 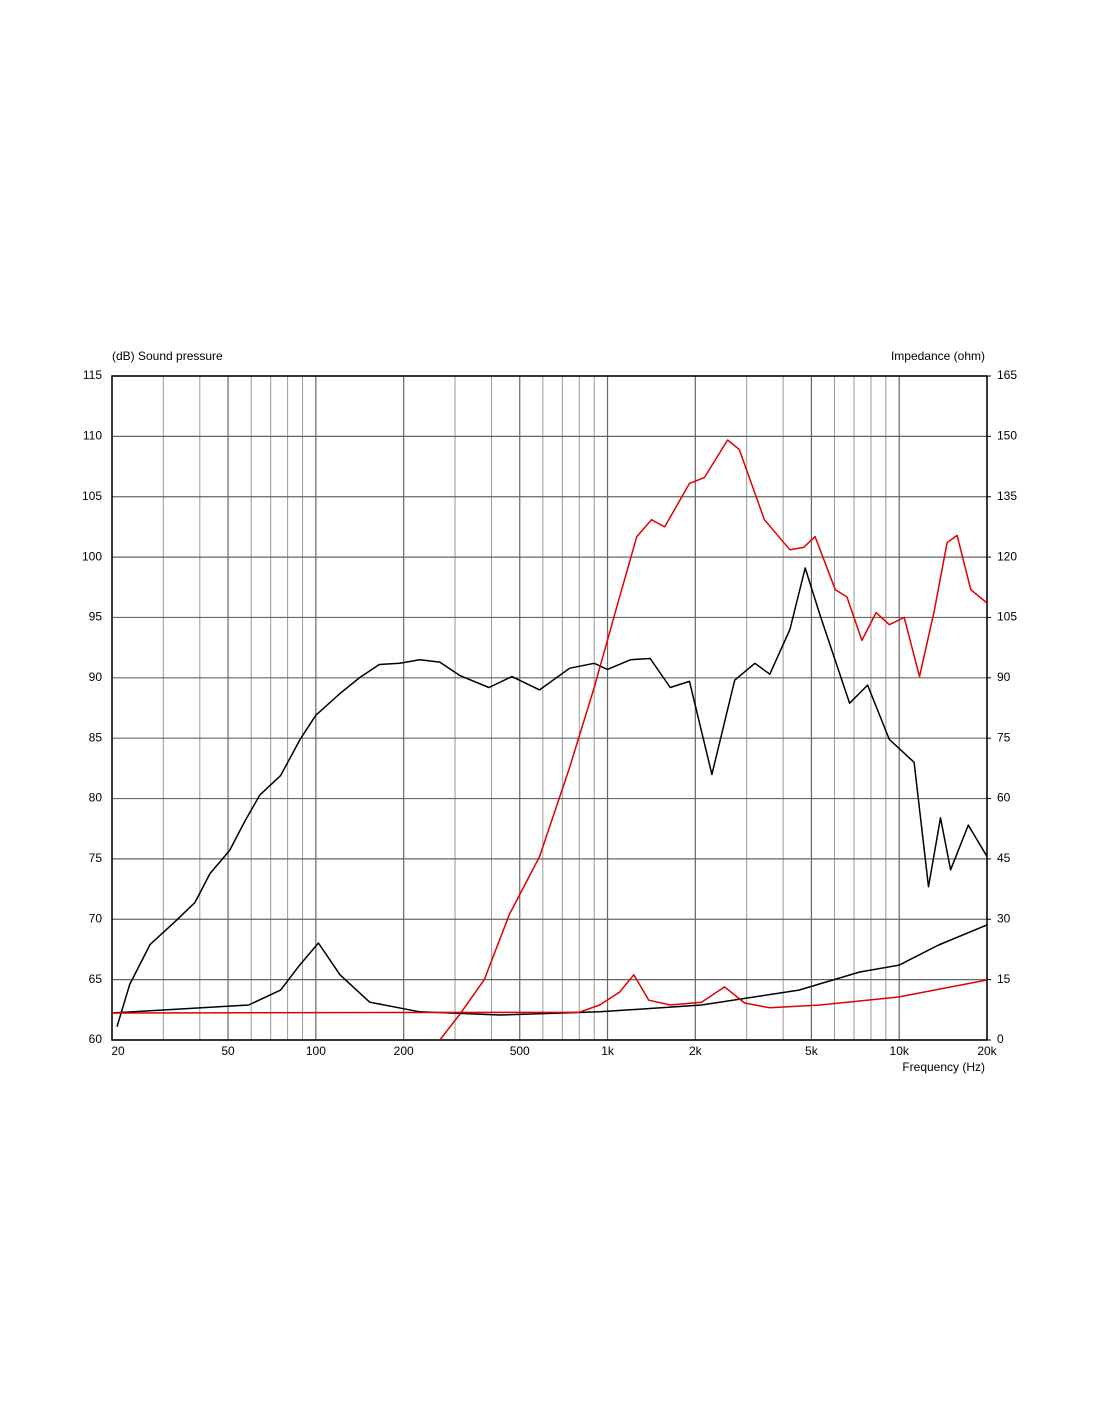 What do you see at coordinates (1004, 918) in the screenshot?
I see `y2-tick-label: 30` at bounding box center [1004, 918].